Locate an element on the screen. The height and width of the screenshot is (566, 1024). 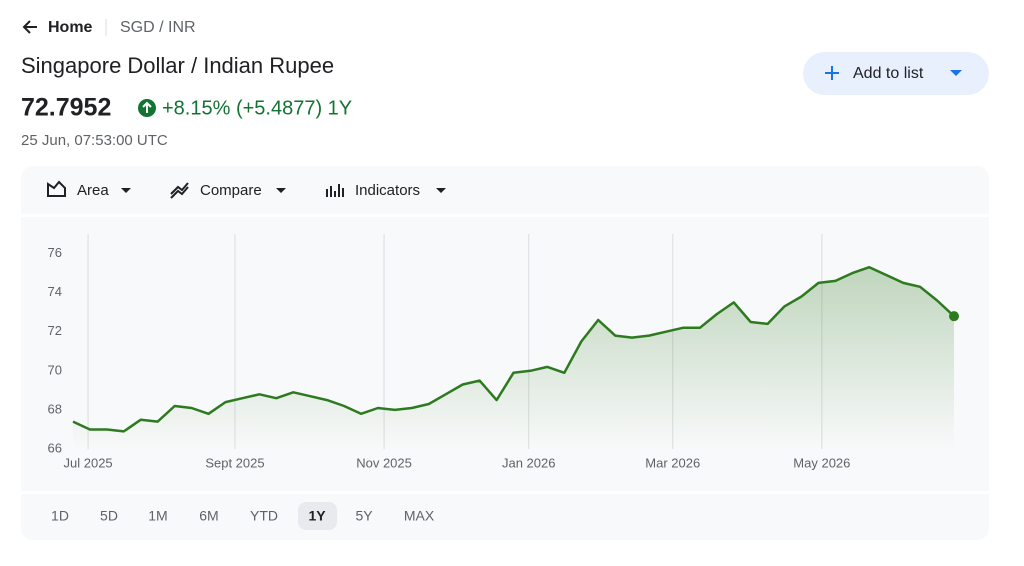
y-tick-label: 74 is located at coordinates (55, 291).